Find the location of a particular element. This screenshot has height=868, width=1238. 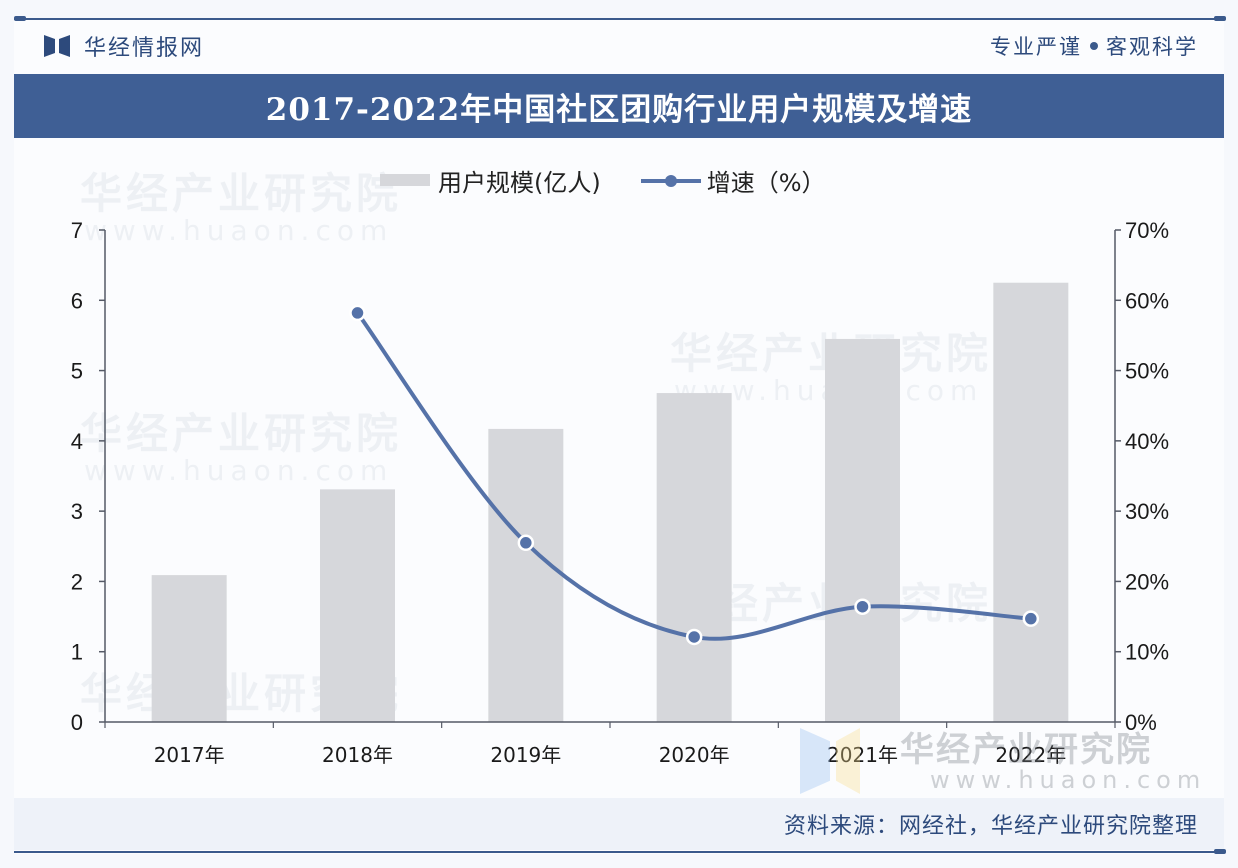

legend-bar-label: 用户规模(亿人) is located at coordinates (519, 182).